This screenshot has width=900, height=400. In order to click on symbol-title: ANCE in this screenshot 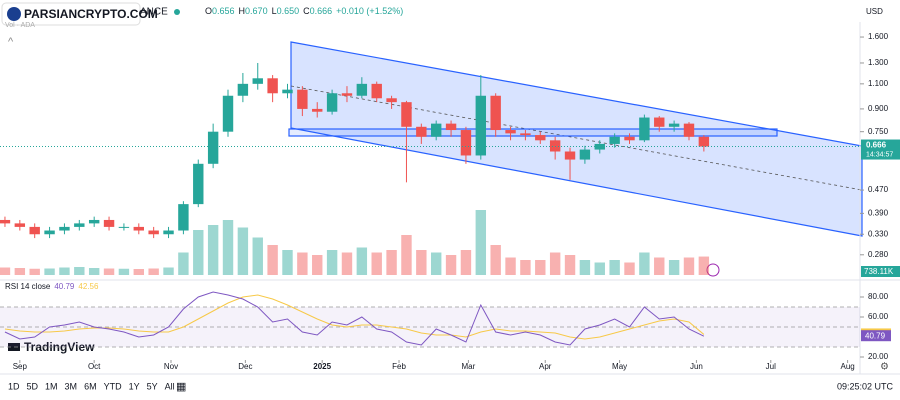, I will do `click(154, 12)`.